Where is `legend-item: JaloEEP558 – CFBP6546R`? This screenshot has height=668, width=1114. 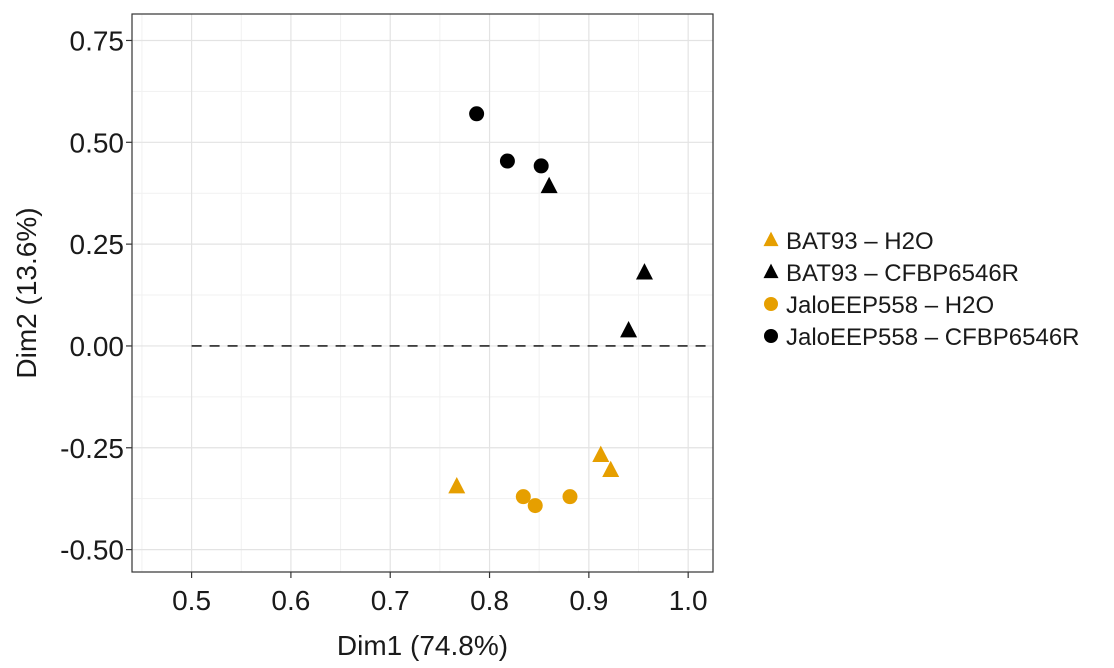 legend-item: JaloEEP558 – CFBP6546R is located at coordinates (922, 337).